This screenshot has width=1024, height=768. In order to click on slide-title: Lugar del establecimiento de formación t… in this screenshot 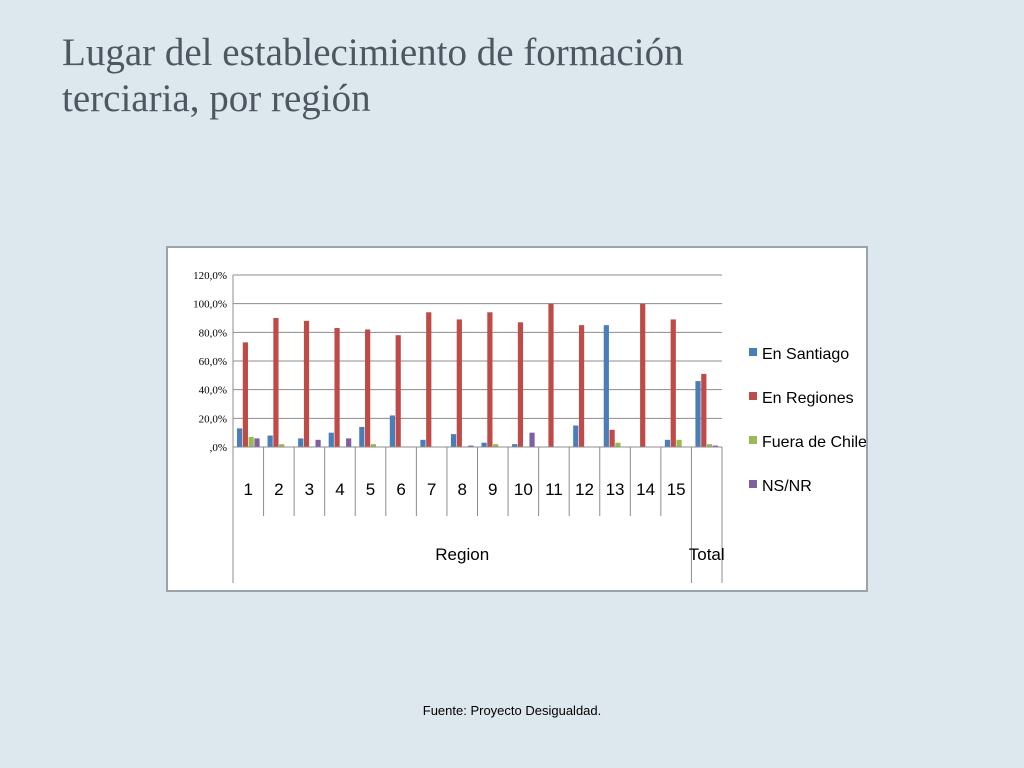, I will do `click(512, 76)`.